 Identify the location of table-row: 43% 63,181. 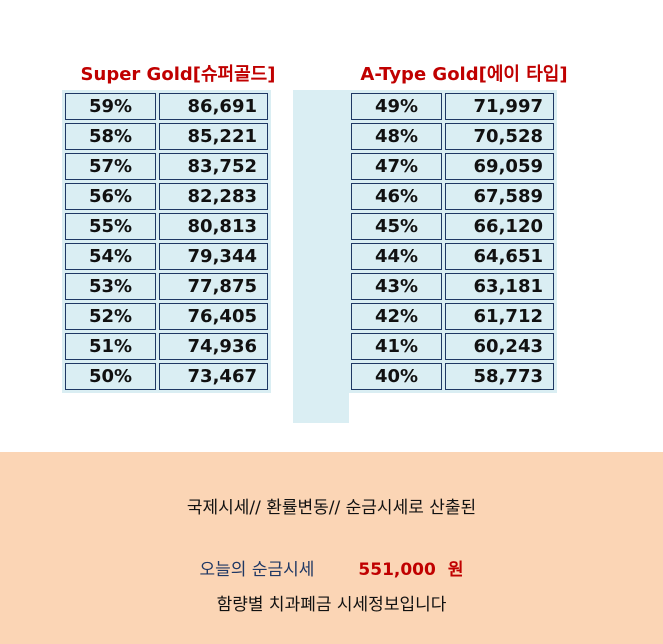
(452, 286).